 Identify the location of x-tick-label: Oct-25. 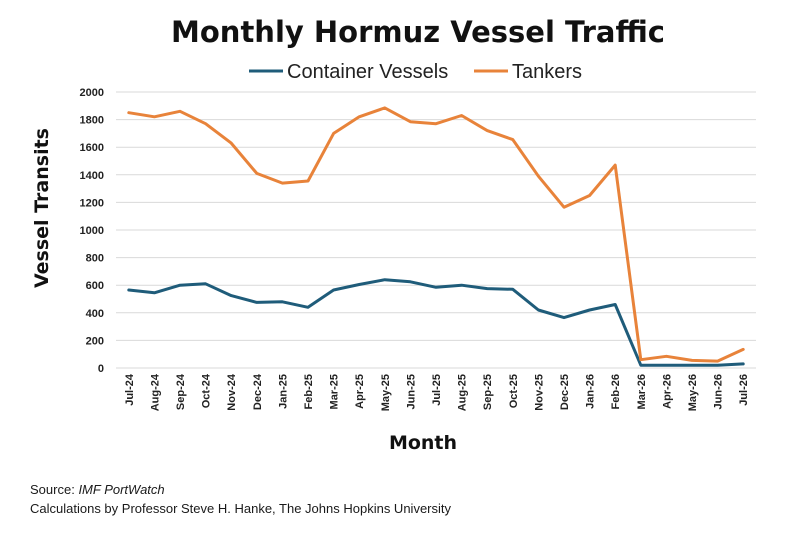
(514, 391).